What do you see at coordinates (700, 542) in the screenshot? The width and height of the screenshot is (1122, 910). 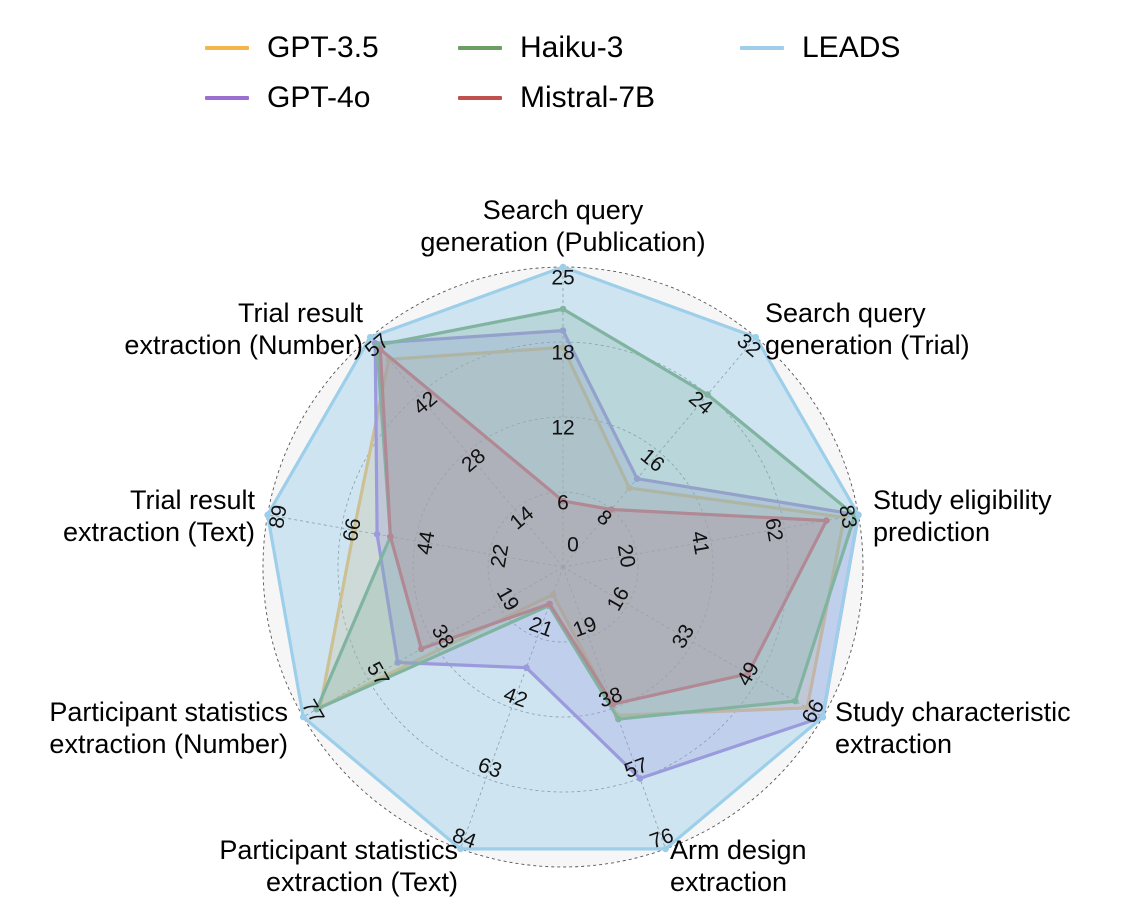 I see `tick-label-axis3-41: 41` at bounding box center [700, 542].